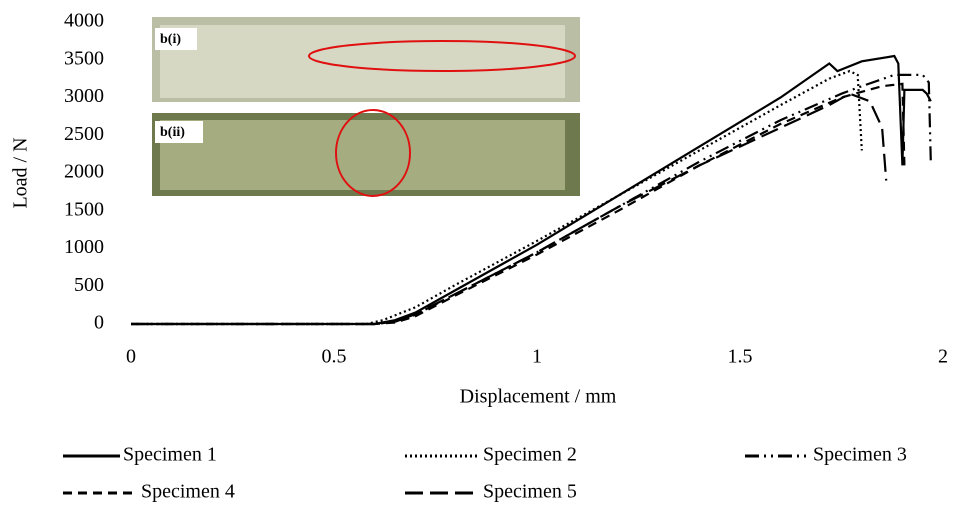  Describe the element at coordinates (84, 247) in the screenshot. I see `y-tick-label: 1000` at that location.